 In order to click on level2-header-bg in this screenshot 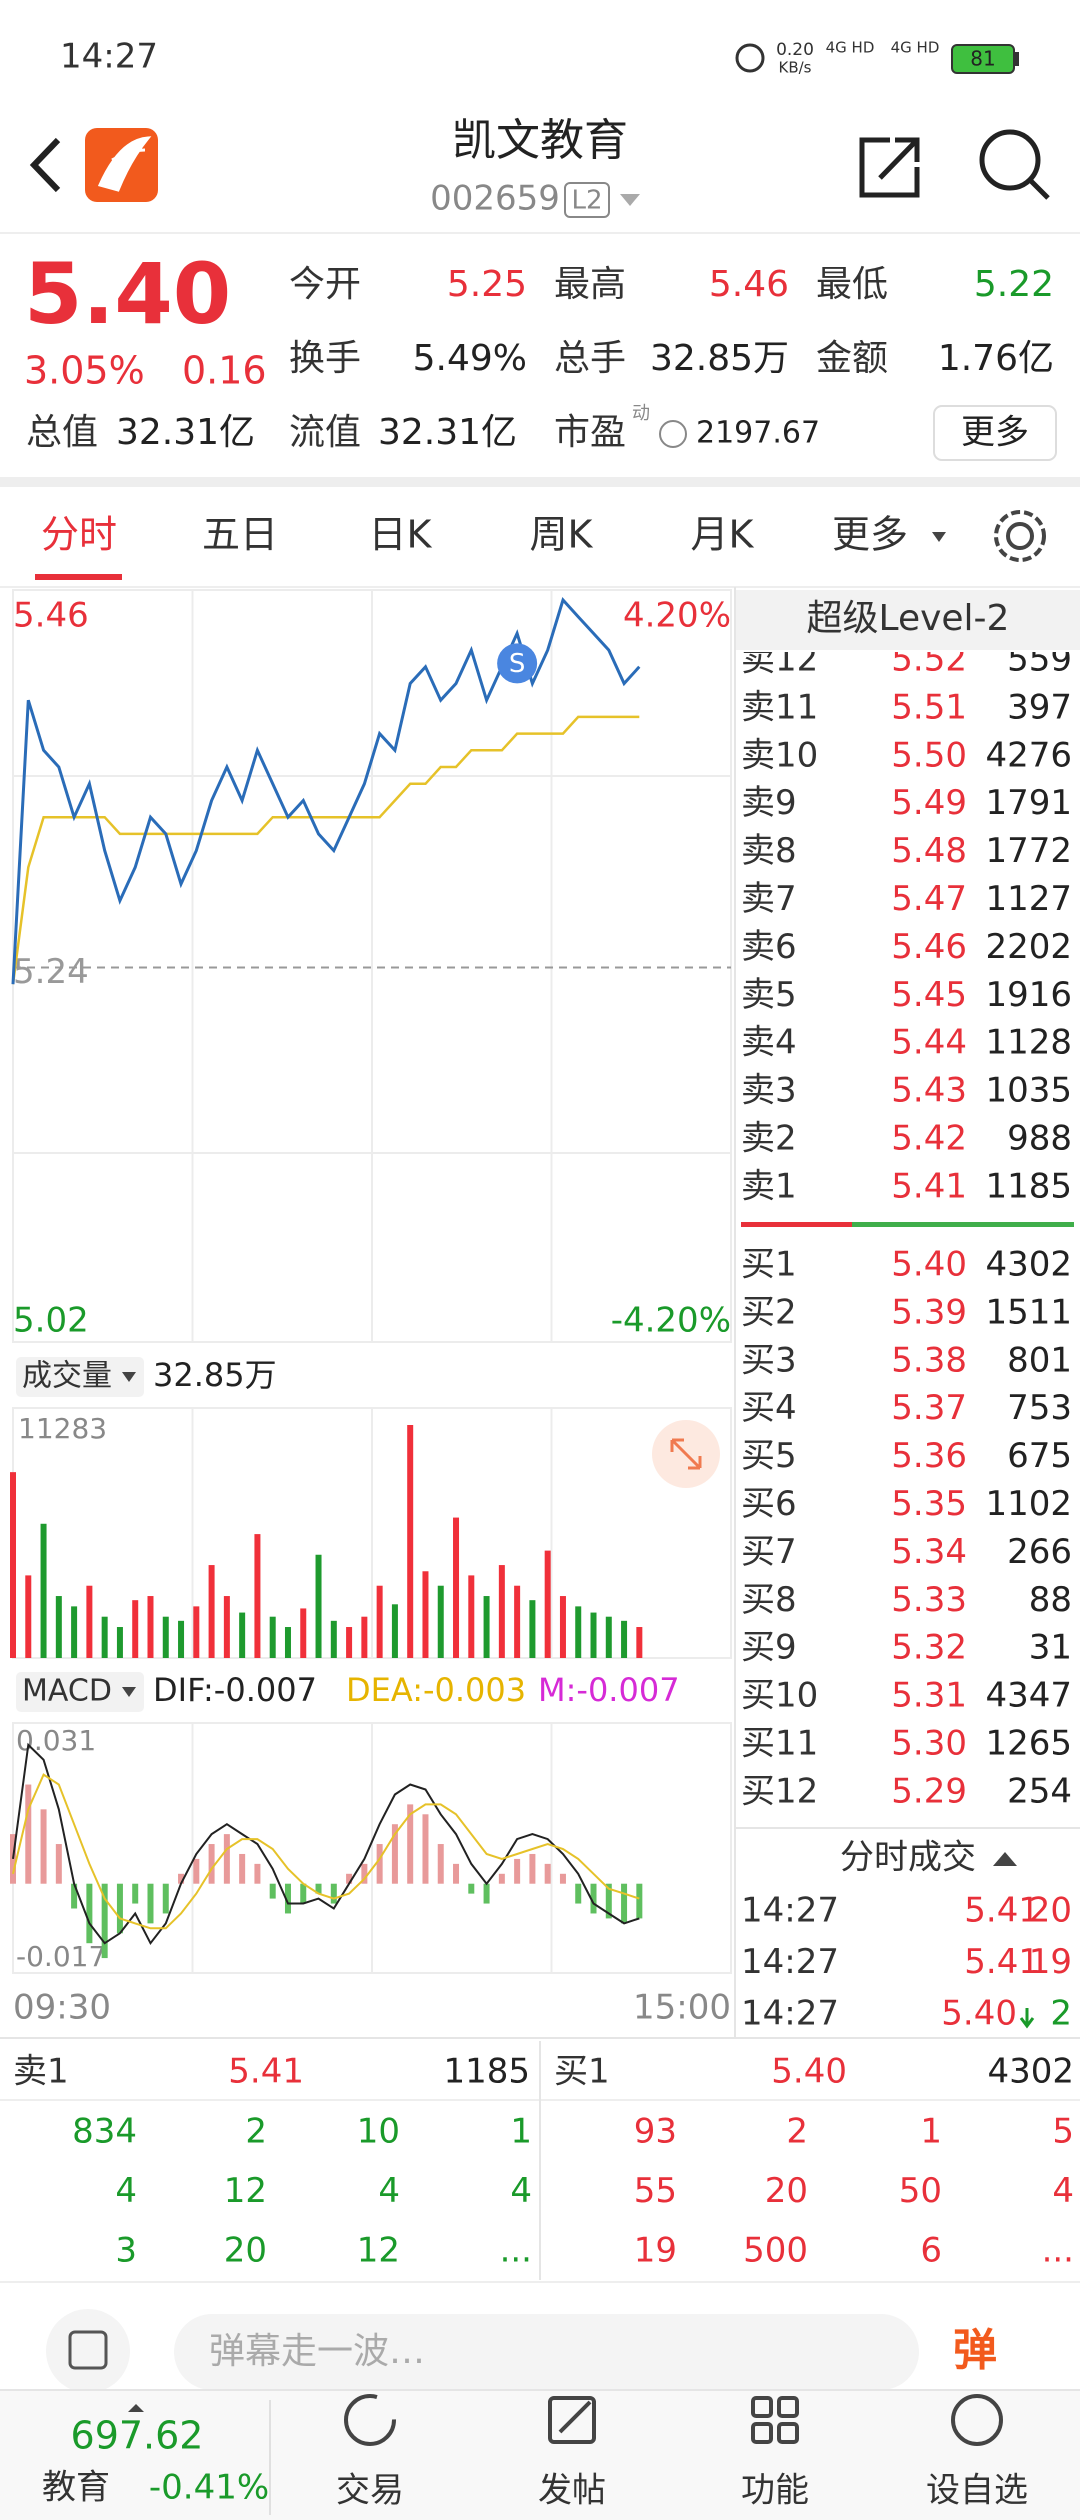, I will do `click(908, 620)`.